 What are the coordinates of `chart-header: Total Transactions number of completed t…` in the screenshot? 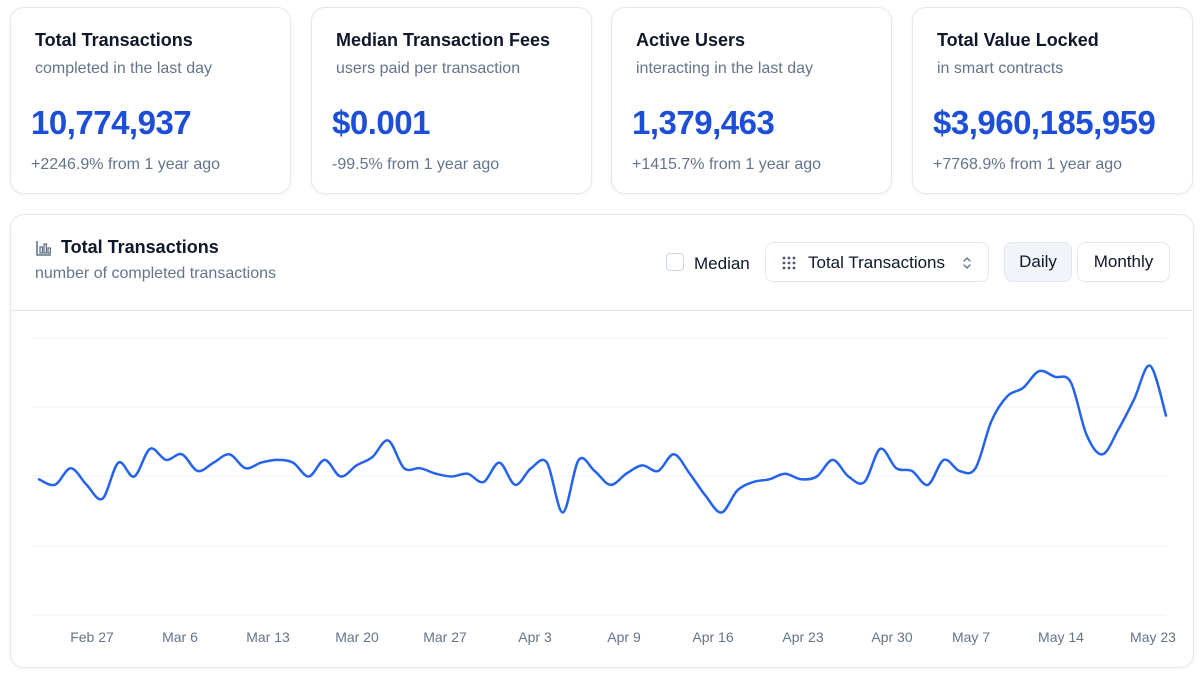 It's located at (602, 263).